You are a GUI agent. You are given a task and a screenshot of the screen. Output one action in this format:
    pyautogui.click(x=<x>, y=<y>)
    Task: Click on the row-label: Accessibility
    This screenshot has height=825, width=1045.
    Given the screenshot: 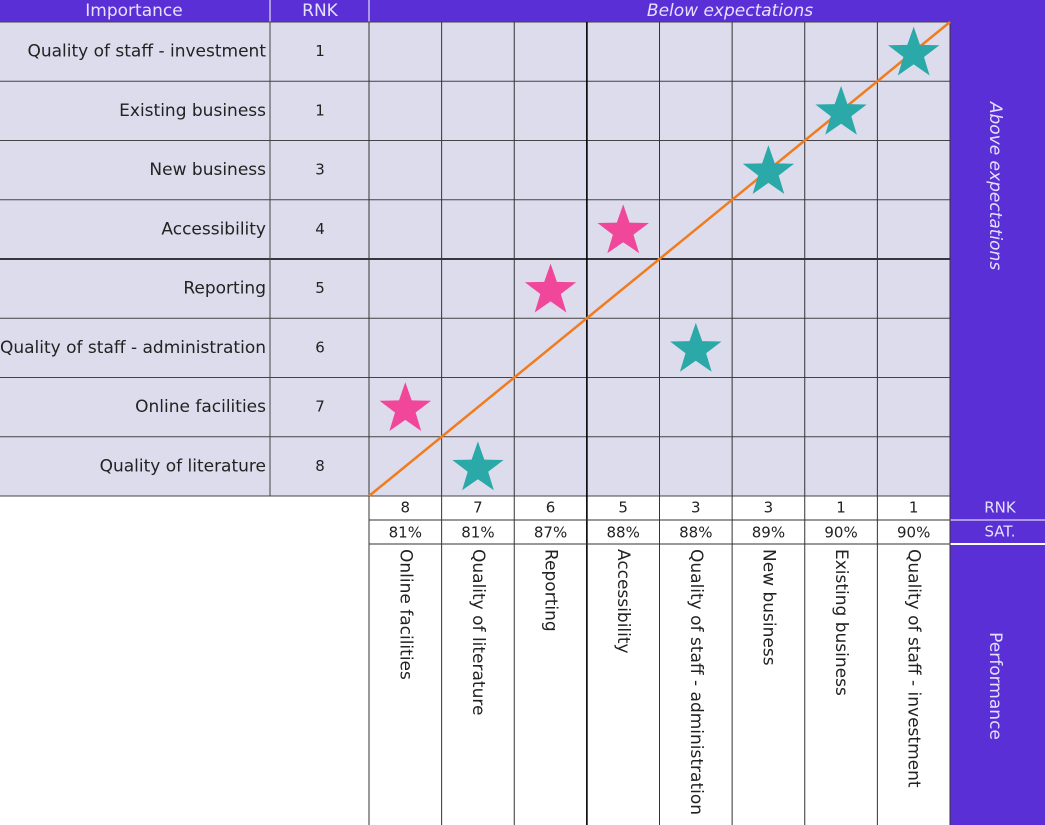 What is the action you would take?
    pyautogui.click(x=213, y=229)
    